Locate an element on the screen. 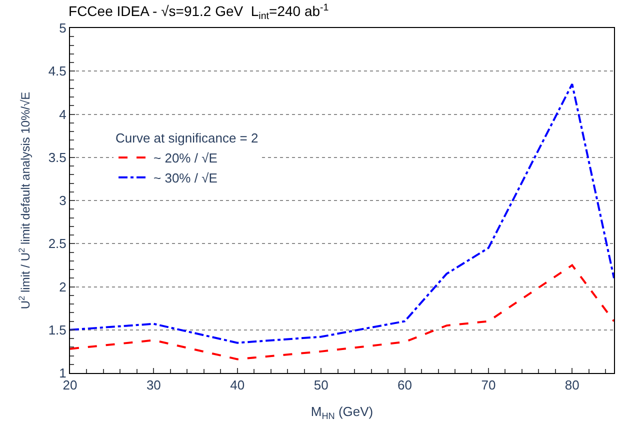  legend-title: Curve at significance = 2 is located at coordinates (187, 138).